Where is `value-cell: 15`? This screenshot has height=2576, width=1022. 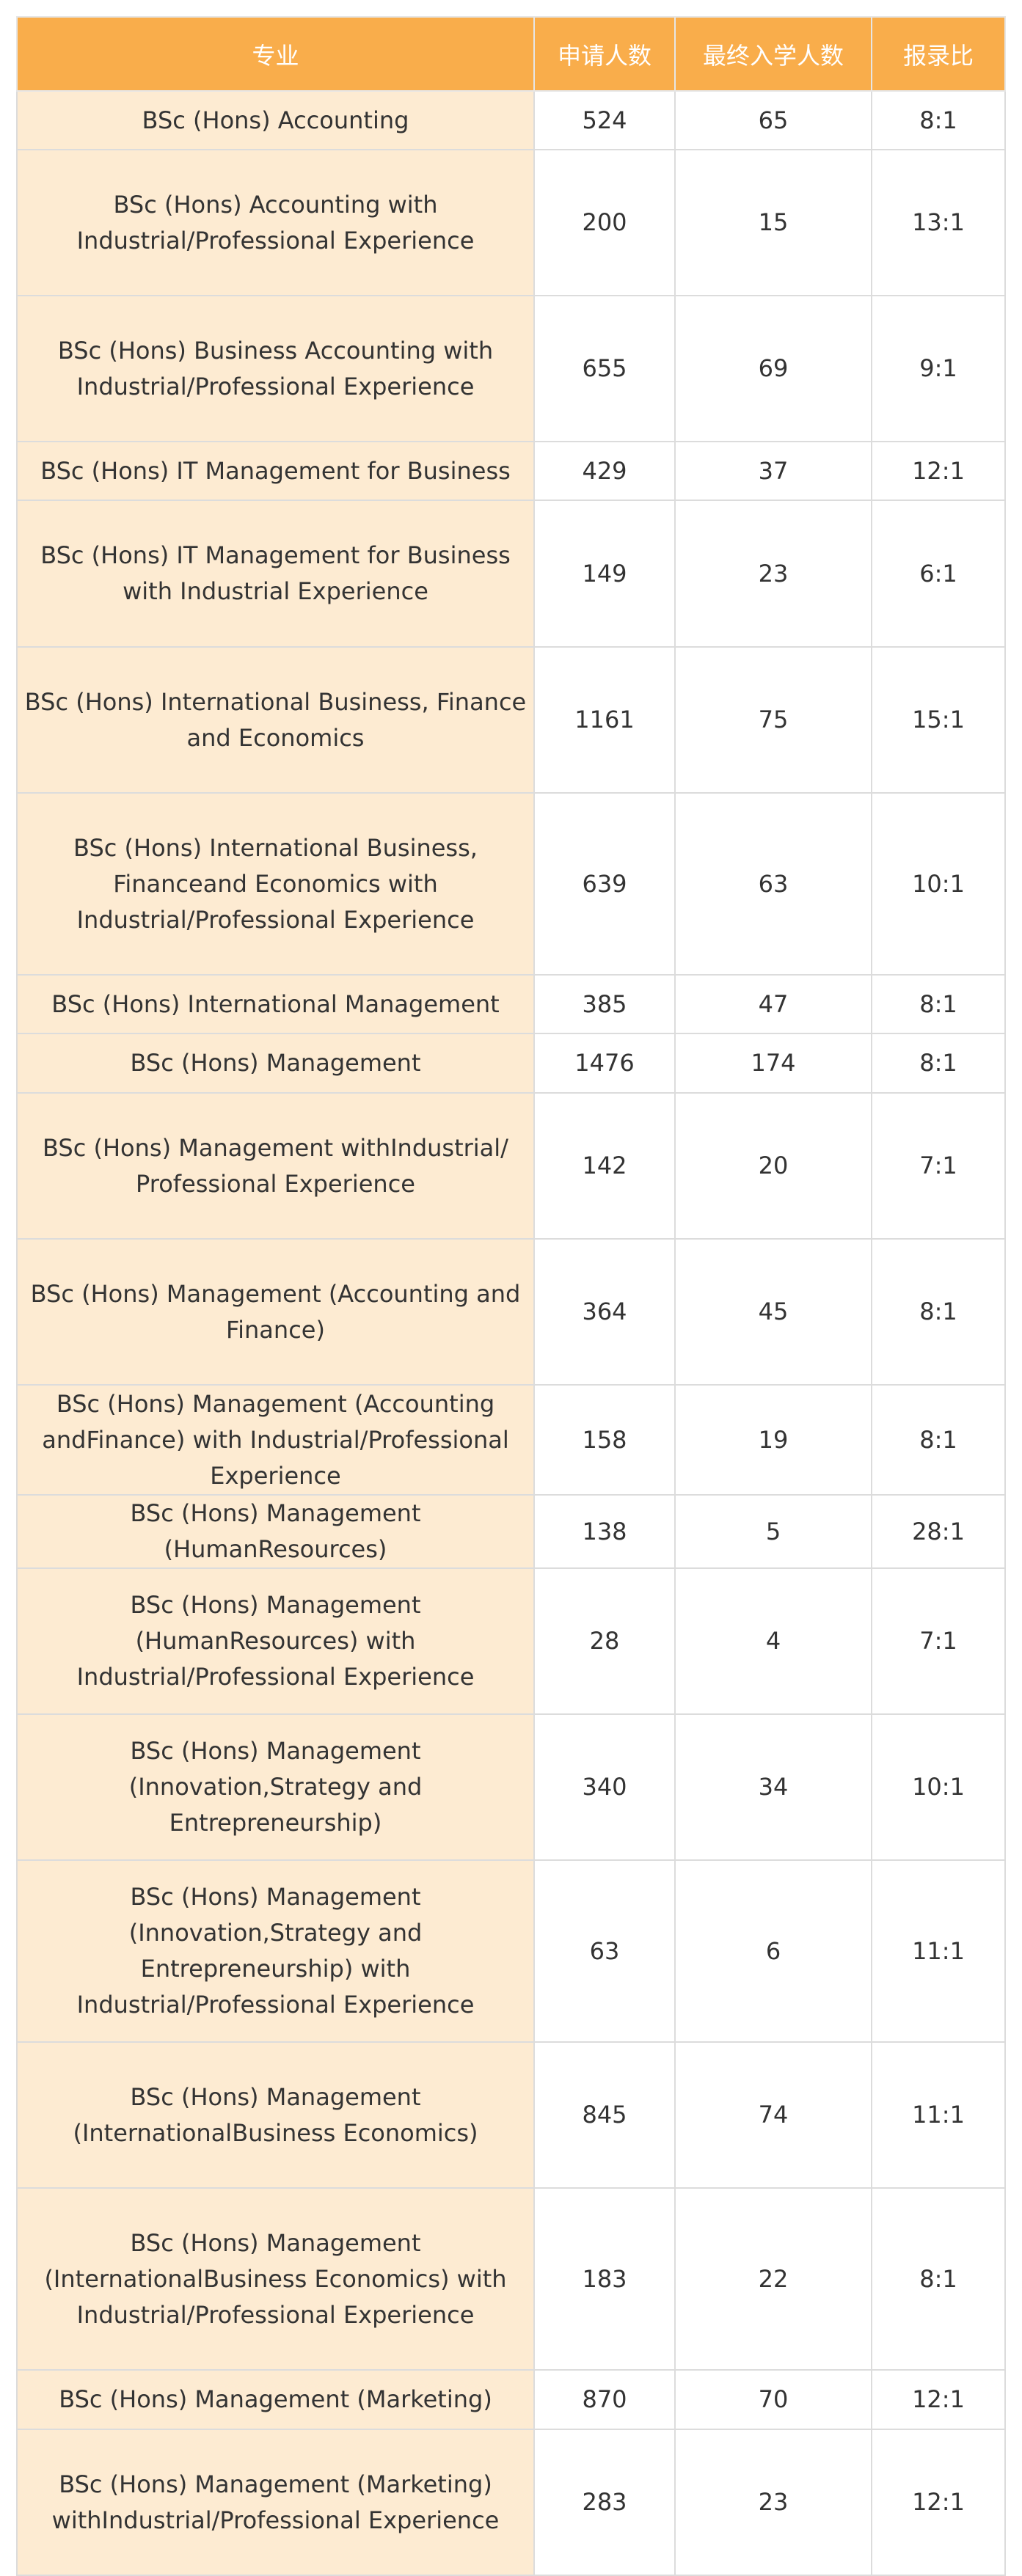 value-cell: 15 is located at coordinates (773, 222).